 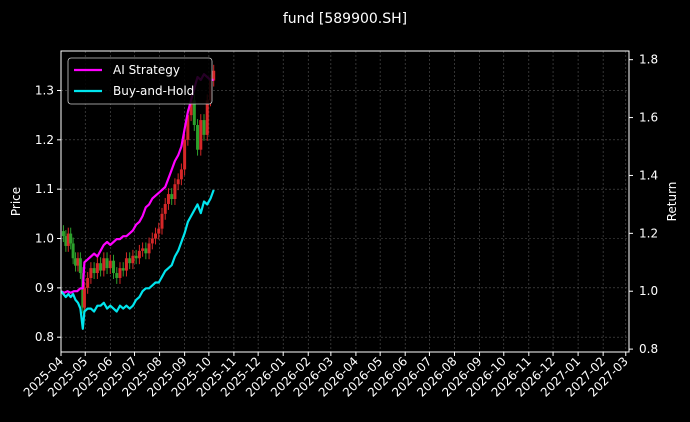 I want to click on y-left-tick-label: 1.1, so click(x=44, y=189).